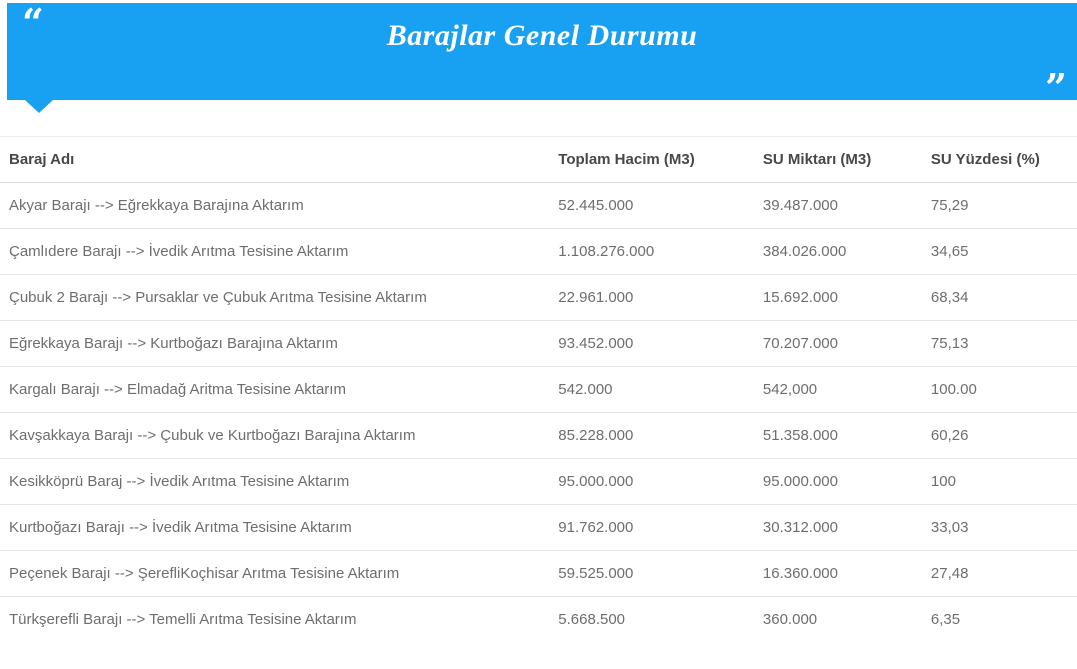 This screenshot has height=669, width=1077. What do you see at coordinates (651, 297) in the screenshot?
I see `total-volume-cell: 22.961.000` at bounding box center [651, 297].